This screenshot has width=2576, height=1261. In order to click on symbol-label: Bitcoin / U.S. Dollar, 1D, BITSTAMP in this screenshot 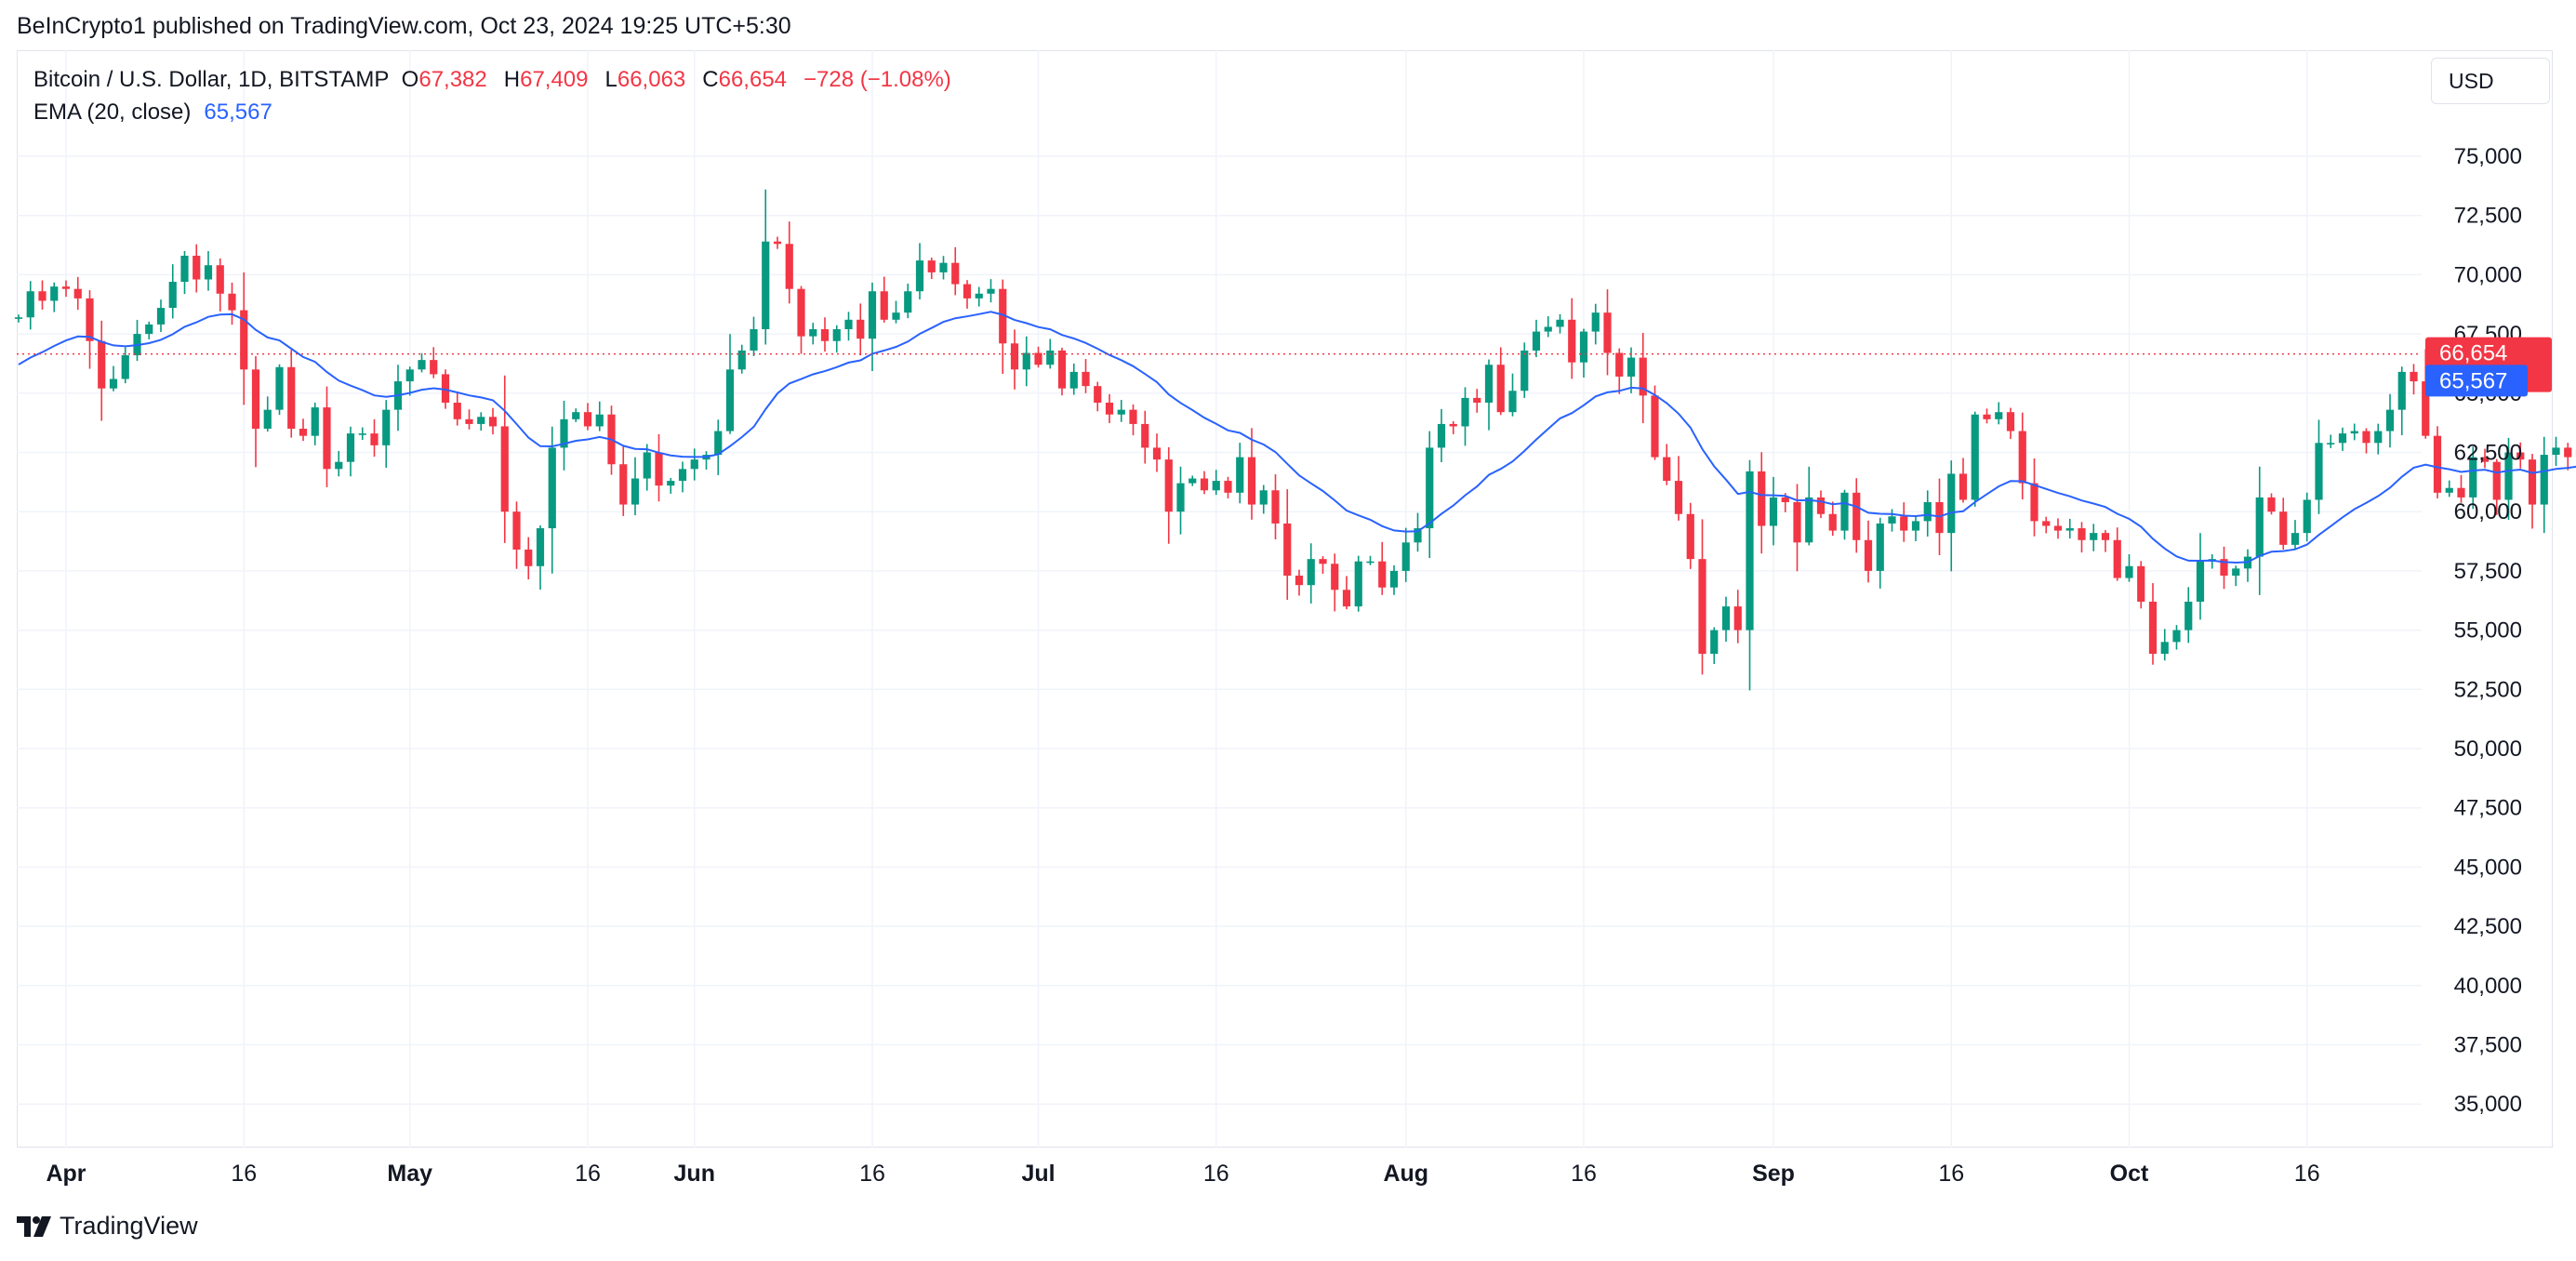, I will do `click(211, 79)`.